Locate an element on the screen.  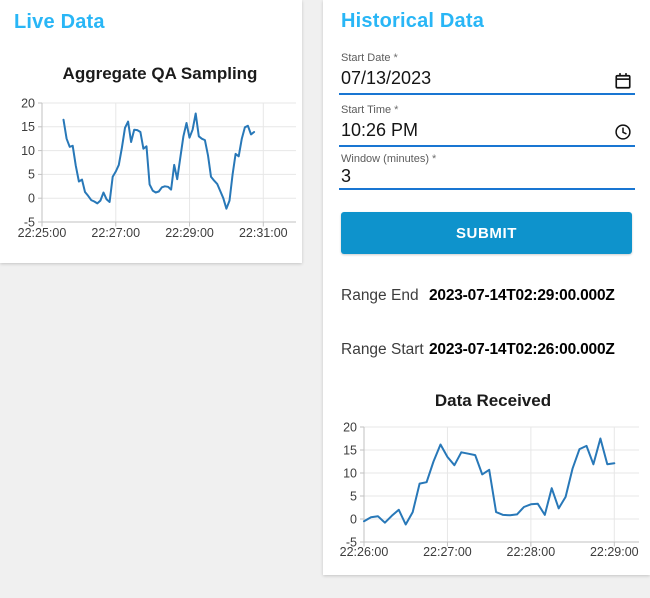
live-data-title: Live Data is located at coordinates (59, 22).